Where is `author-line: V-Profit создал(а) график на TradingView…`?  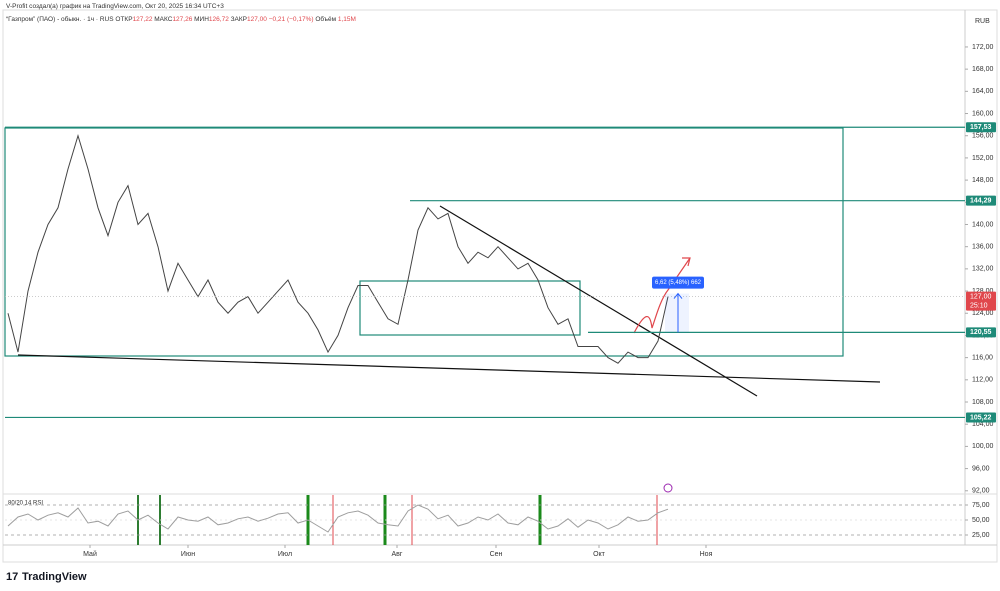
author-line: V-Profit создал(а) график на TradingView… is located at coordinates (115, 6).